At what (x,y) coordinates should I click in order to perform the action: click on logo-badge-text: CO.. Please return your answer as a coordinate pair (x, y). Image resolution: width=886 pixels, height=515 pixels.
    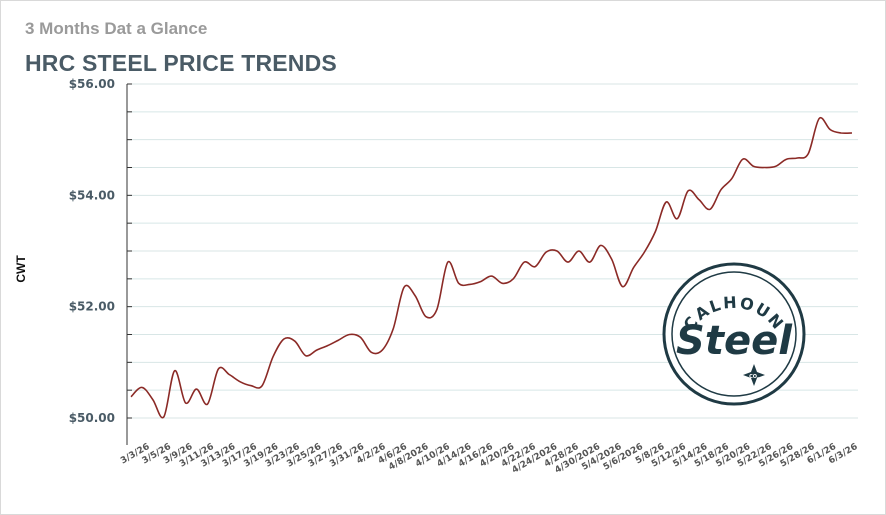
    Looking at the image, I should click on (754, 377).